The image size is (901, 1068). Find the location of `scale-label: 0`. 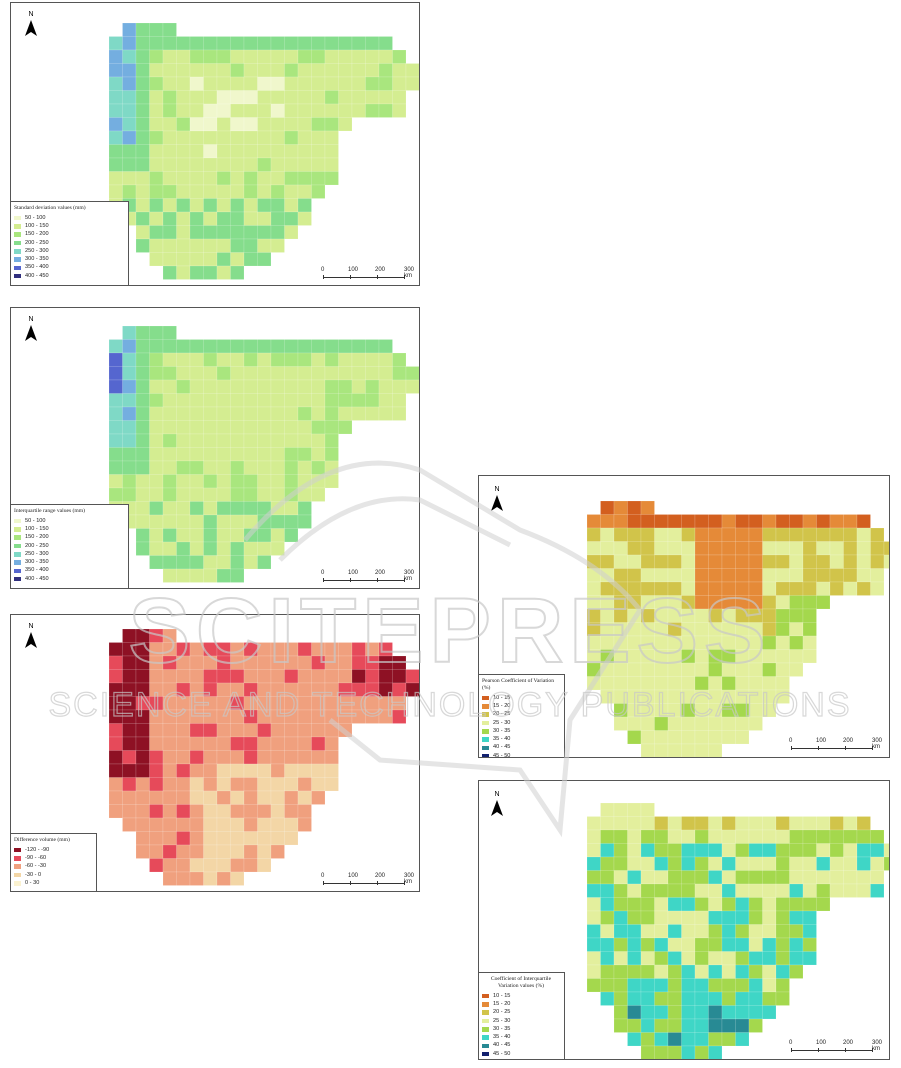

scale-label: 0 is located at coordinates (323, 876).